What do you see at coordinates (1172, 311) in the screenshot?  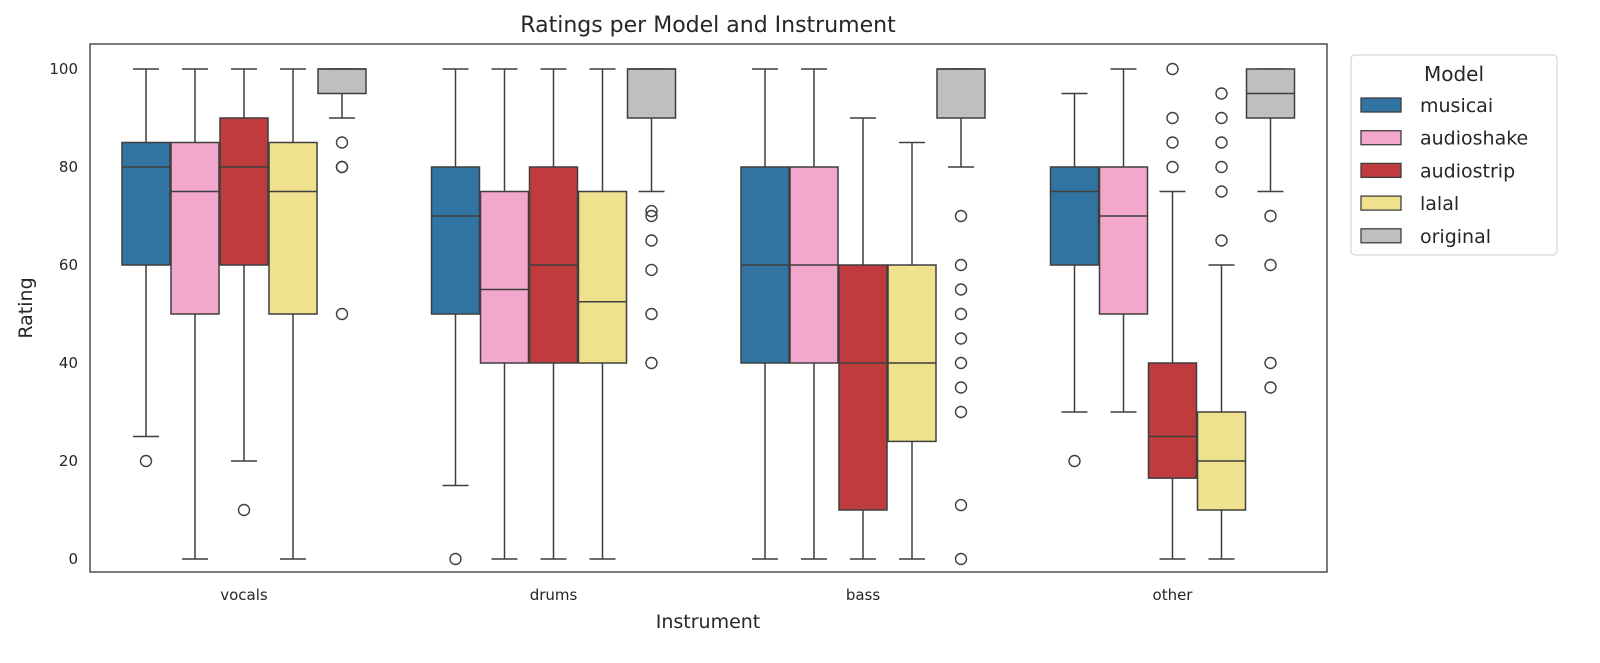 I see `box-audiostrip-other` at bounding box center [1172, 311].